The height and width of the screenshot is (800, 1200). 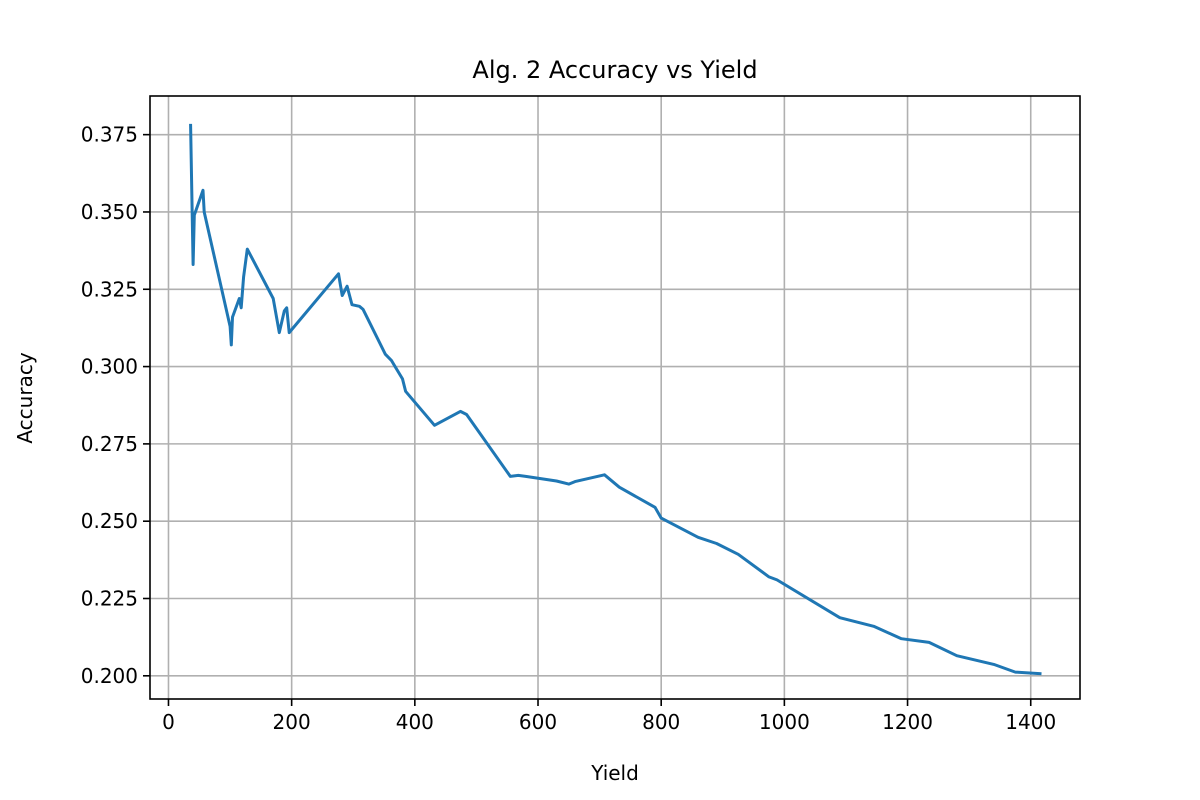 What do you see at coordinates (109, 367) in the screenshot?
I see `y-tick-label: 0.300` at bounding box center [109, 367].